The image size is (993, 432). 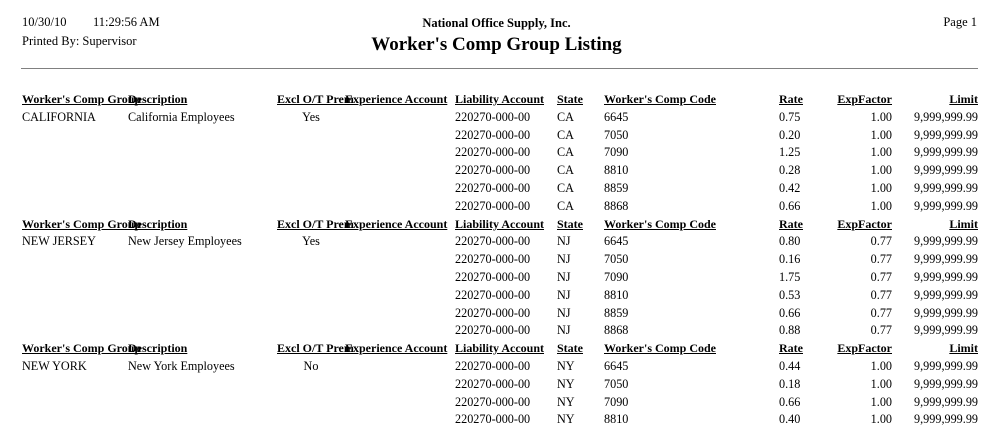 I want to click on group-name: CALIFORNIA, so click(x=59, y=116).